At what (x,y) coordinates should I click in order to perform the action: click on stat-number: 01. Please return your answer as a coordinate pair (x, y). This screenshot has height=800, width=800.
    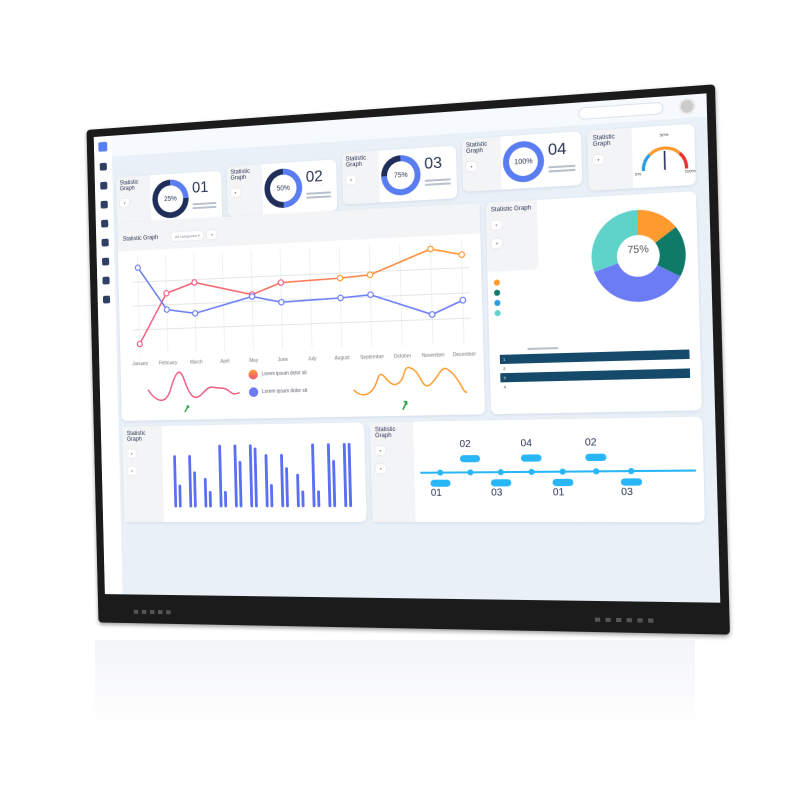
    Looking at the image, I should click on (200, 188).